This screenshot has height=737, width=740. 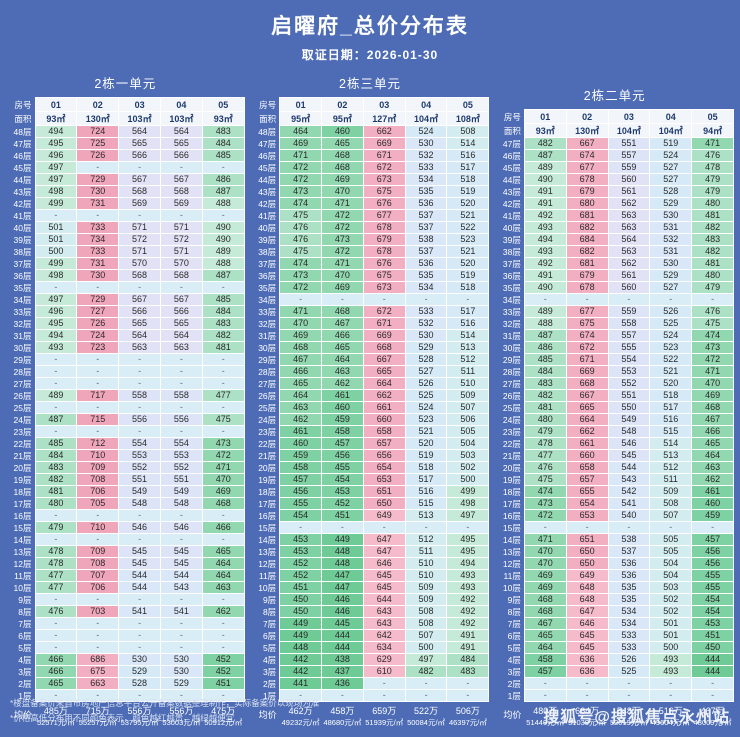 What do you see at coordinates (511, 503) in the screenshot?
I see `floor-label: 17层` at bounding box center [511, 503].